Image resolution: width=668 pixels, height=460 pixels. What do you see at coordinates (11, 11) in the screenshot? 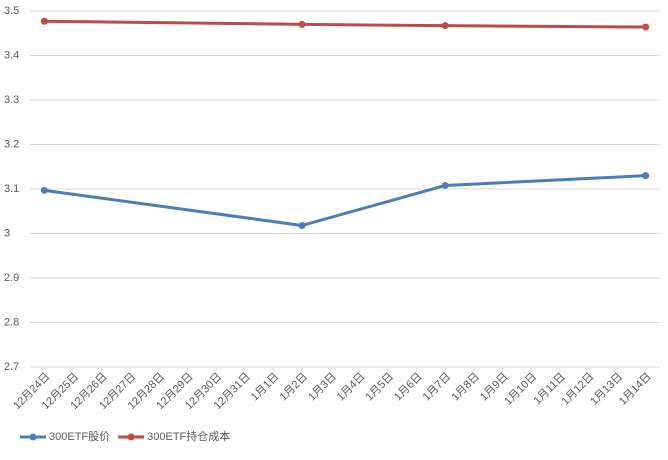
I see `y-tick-label: 3.5` at bounding box center [11, 11].